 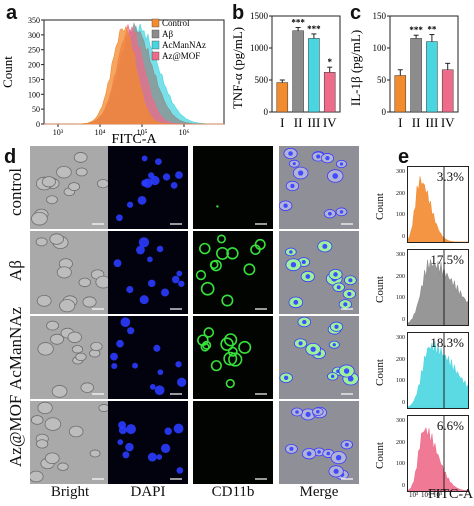 What do you see at coordinates (403, 320) in the screenshot?
I see `panel-e-y-tick-label: 0` at bounding box center [403, 320].